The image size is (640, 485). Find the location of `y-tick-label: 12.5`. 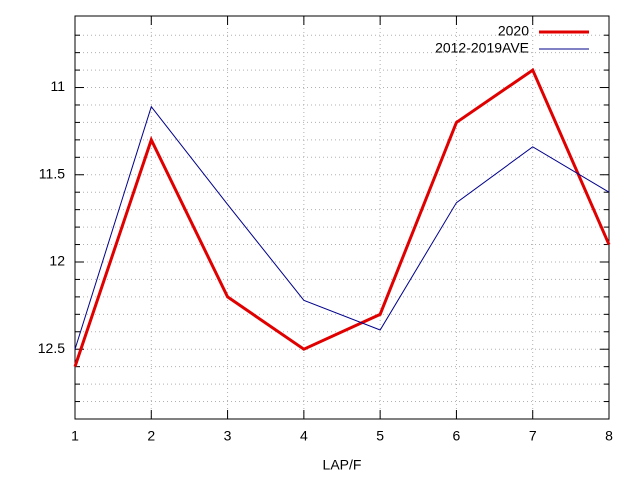

y-tick-label: 12.5 is located at coordinates (51, 348).